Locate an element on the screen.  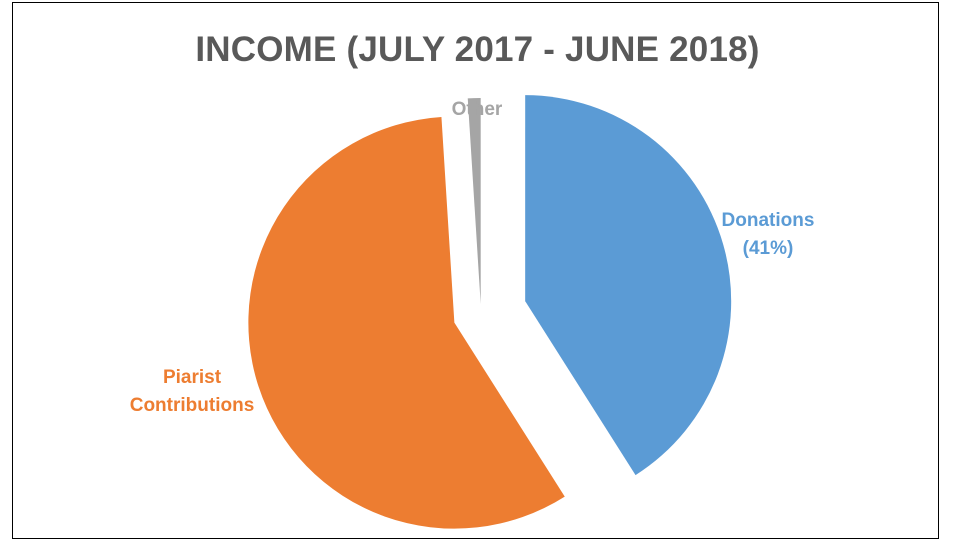
label-piarist-contributions-line: Piarist is located at coordinates (192, 377).